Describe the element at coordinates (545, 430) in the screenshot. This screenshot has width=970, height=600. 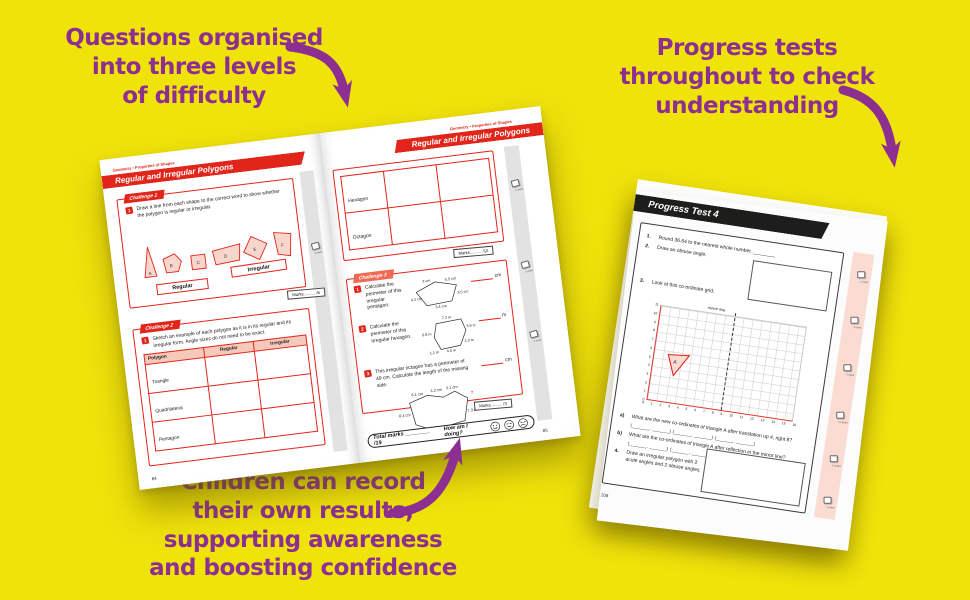
I see `page-number: 85` at that location.